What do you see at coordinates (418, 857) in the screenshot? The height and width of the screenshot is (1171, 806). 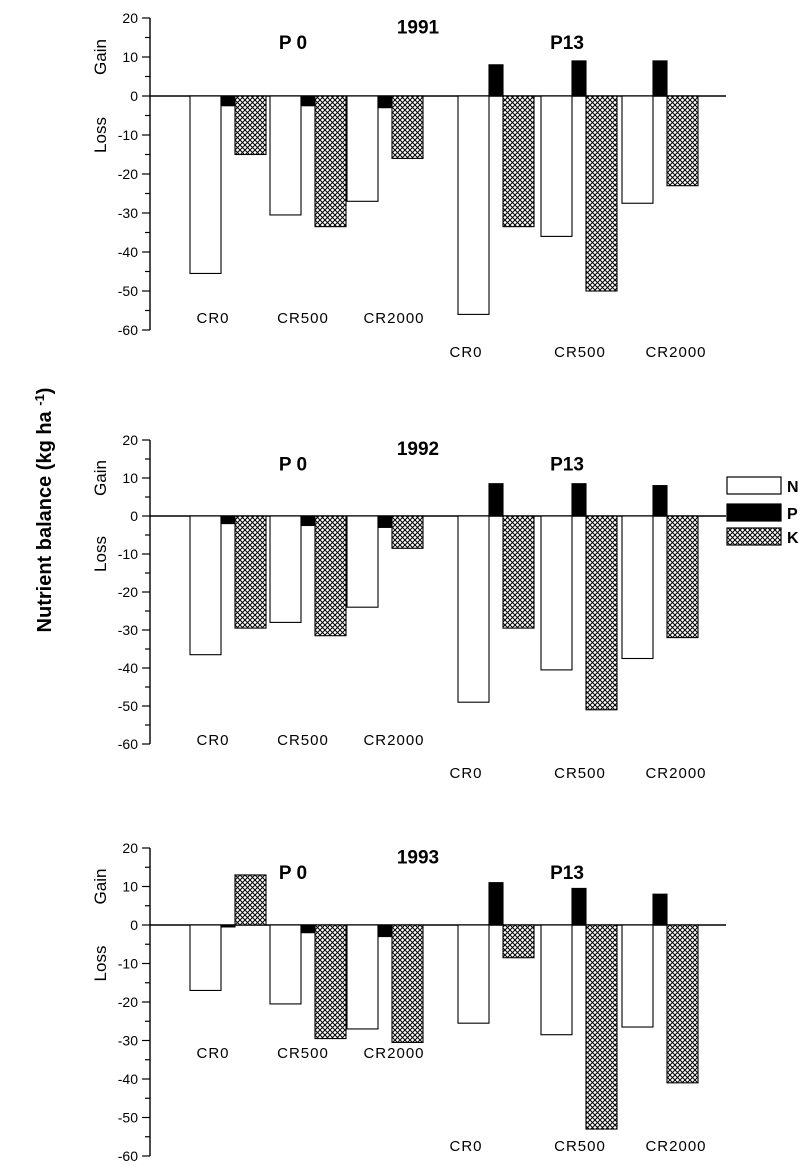 I see `year-label: 1993` at bounding box center [418, 857].